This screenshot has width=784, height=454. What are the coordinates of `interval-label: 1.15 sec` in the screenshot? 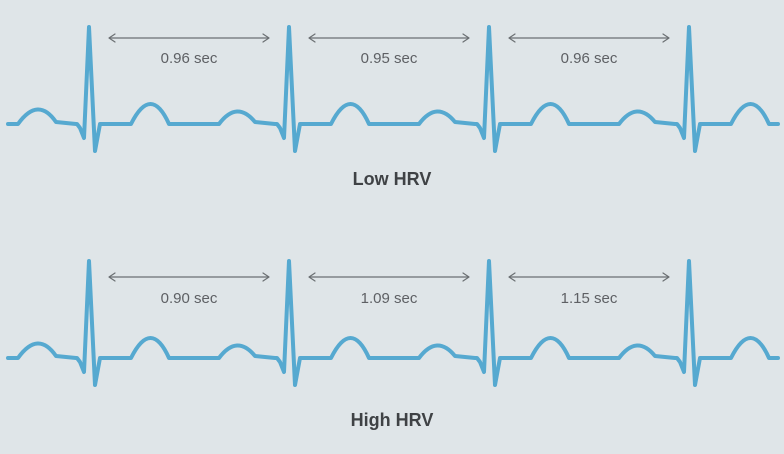 It's located at (589, 298).